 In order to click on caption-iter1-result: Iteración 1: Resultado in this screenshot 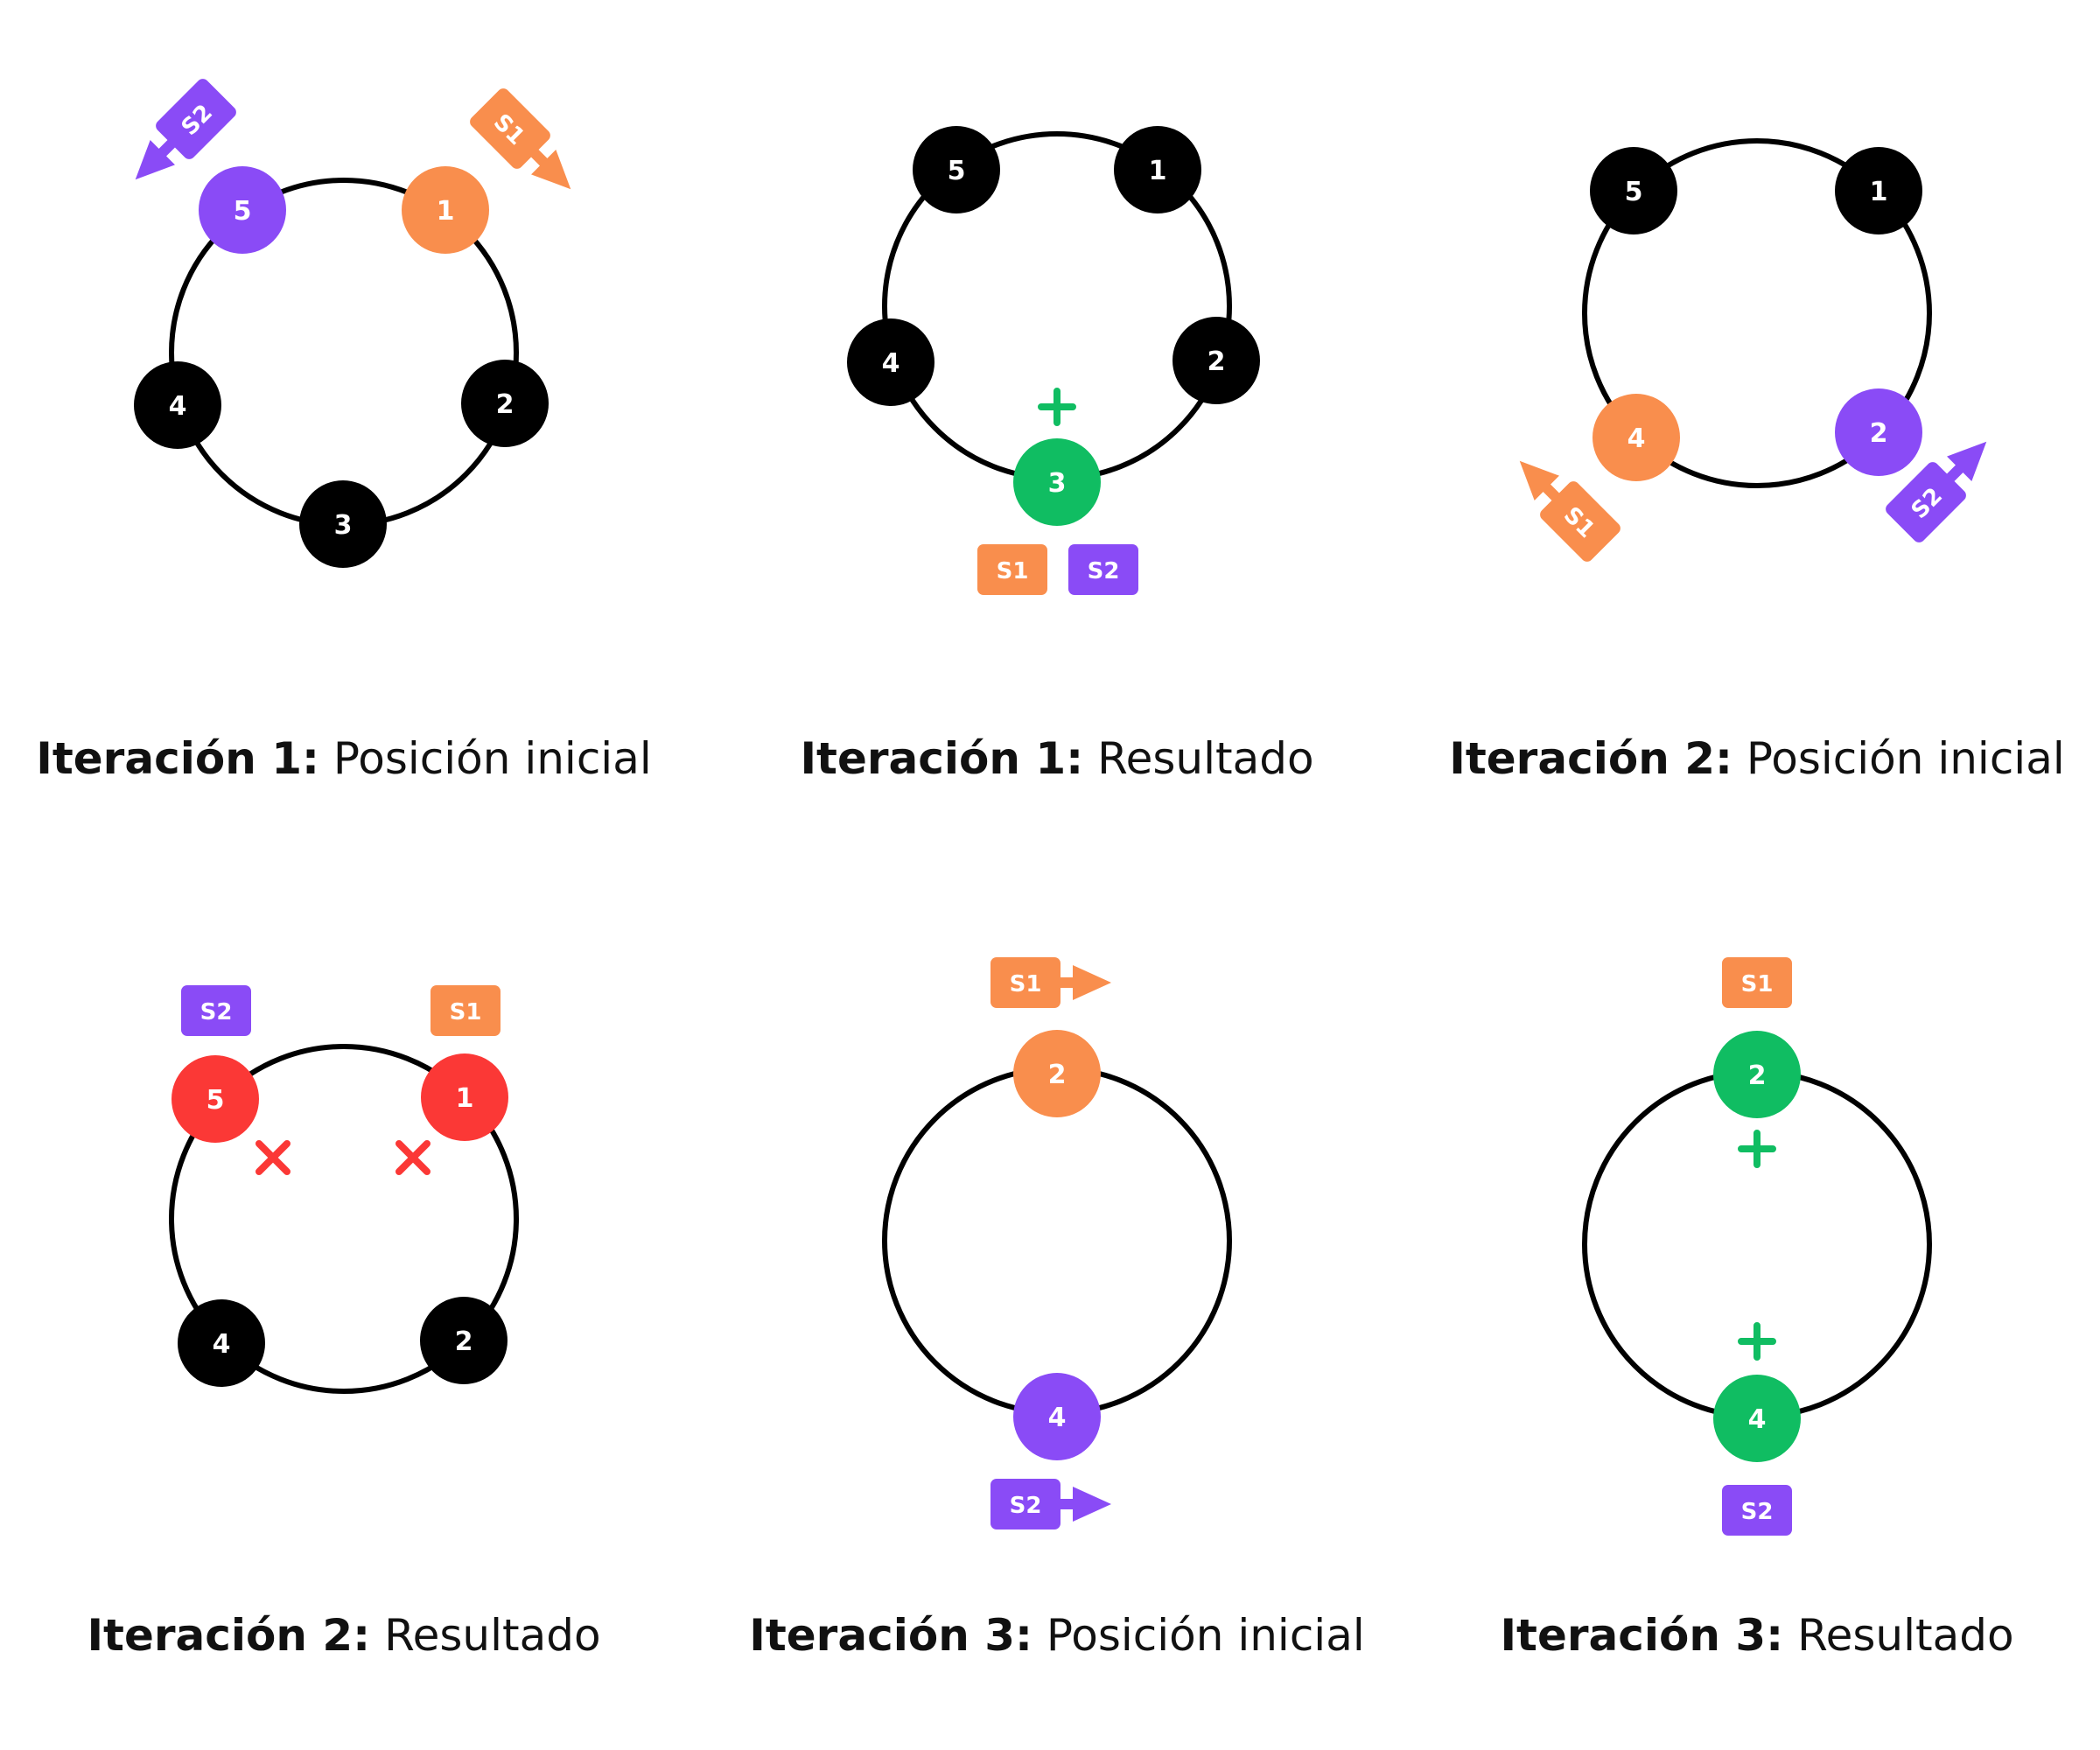, I will do `click(1057, 758)`.